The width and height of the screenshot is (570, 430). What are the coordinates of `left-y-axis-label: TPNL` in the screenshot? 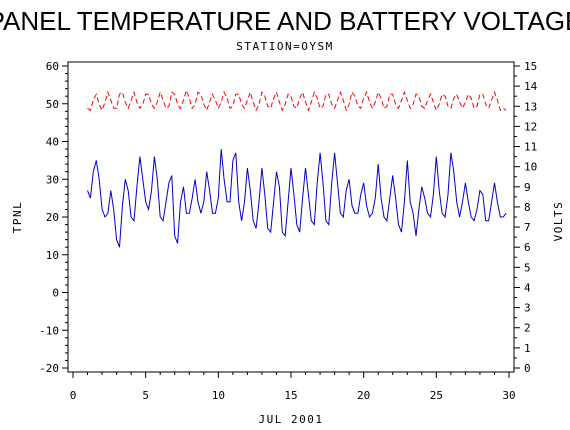 It's located at (17, 217).